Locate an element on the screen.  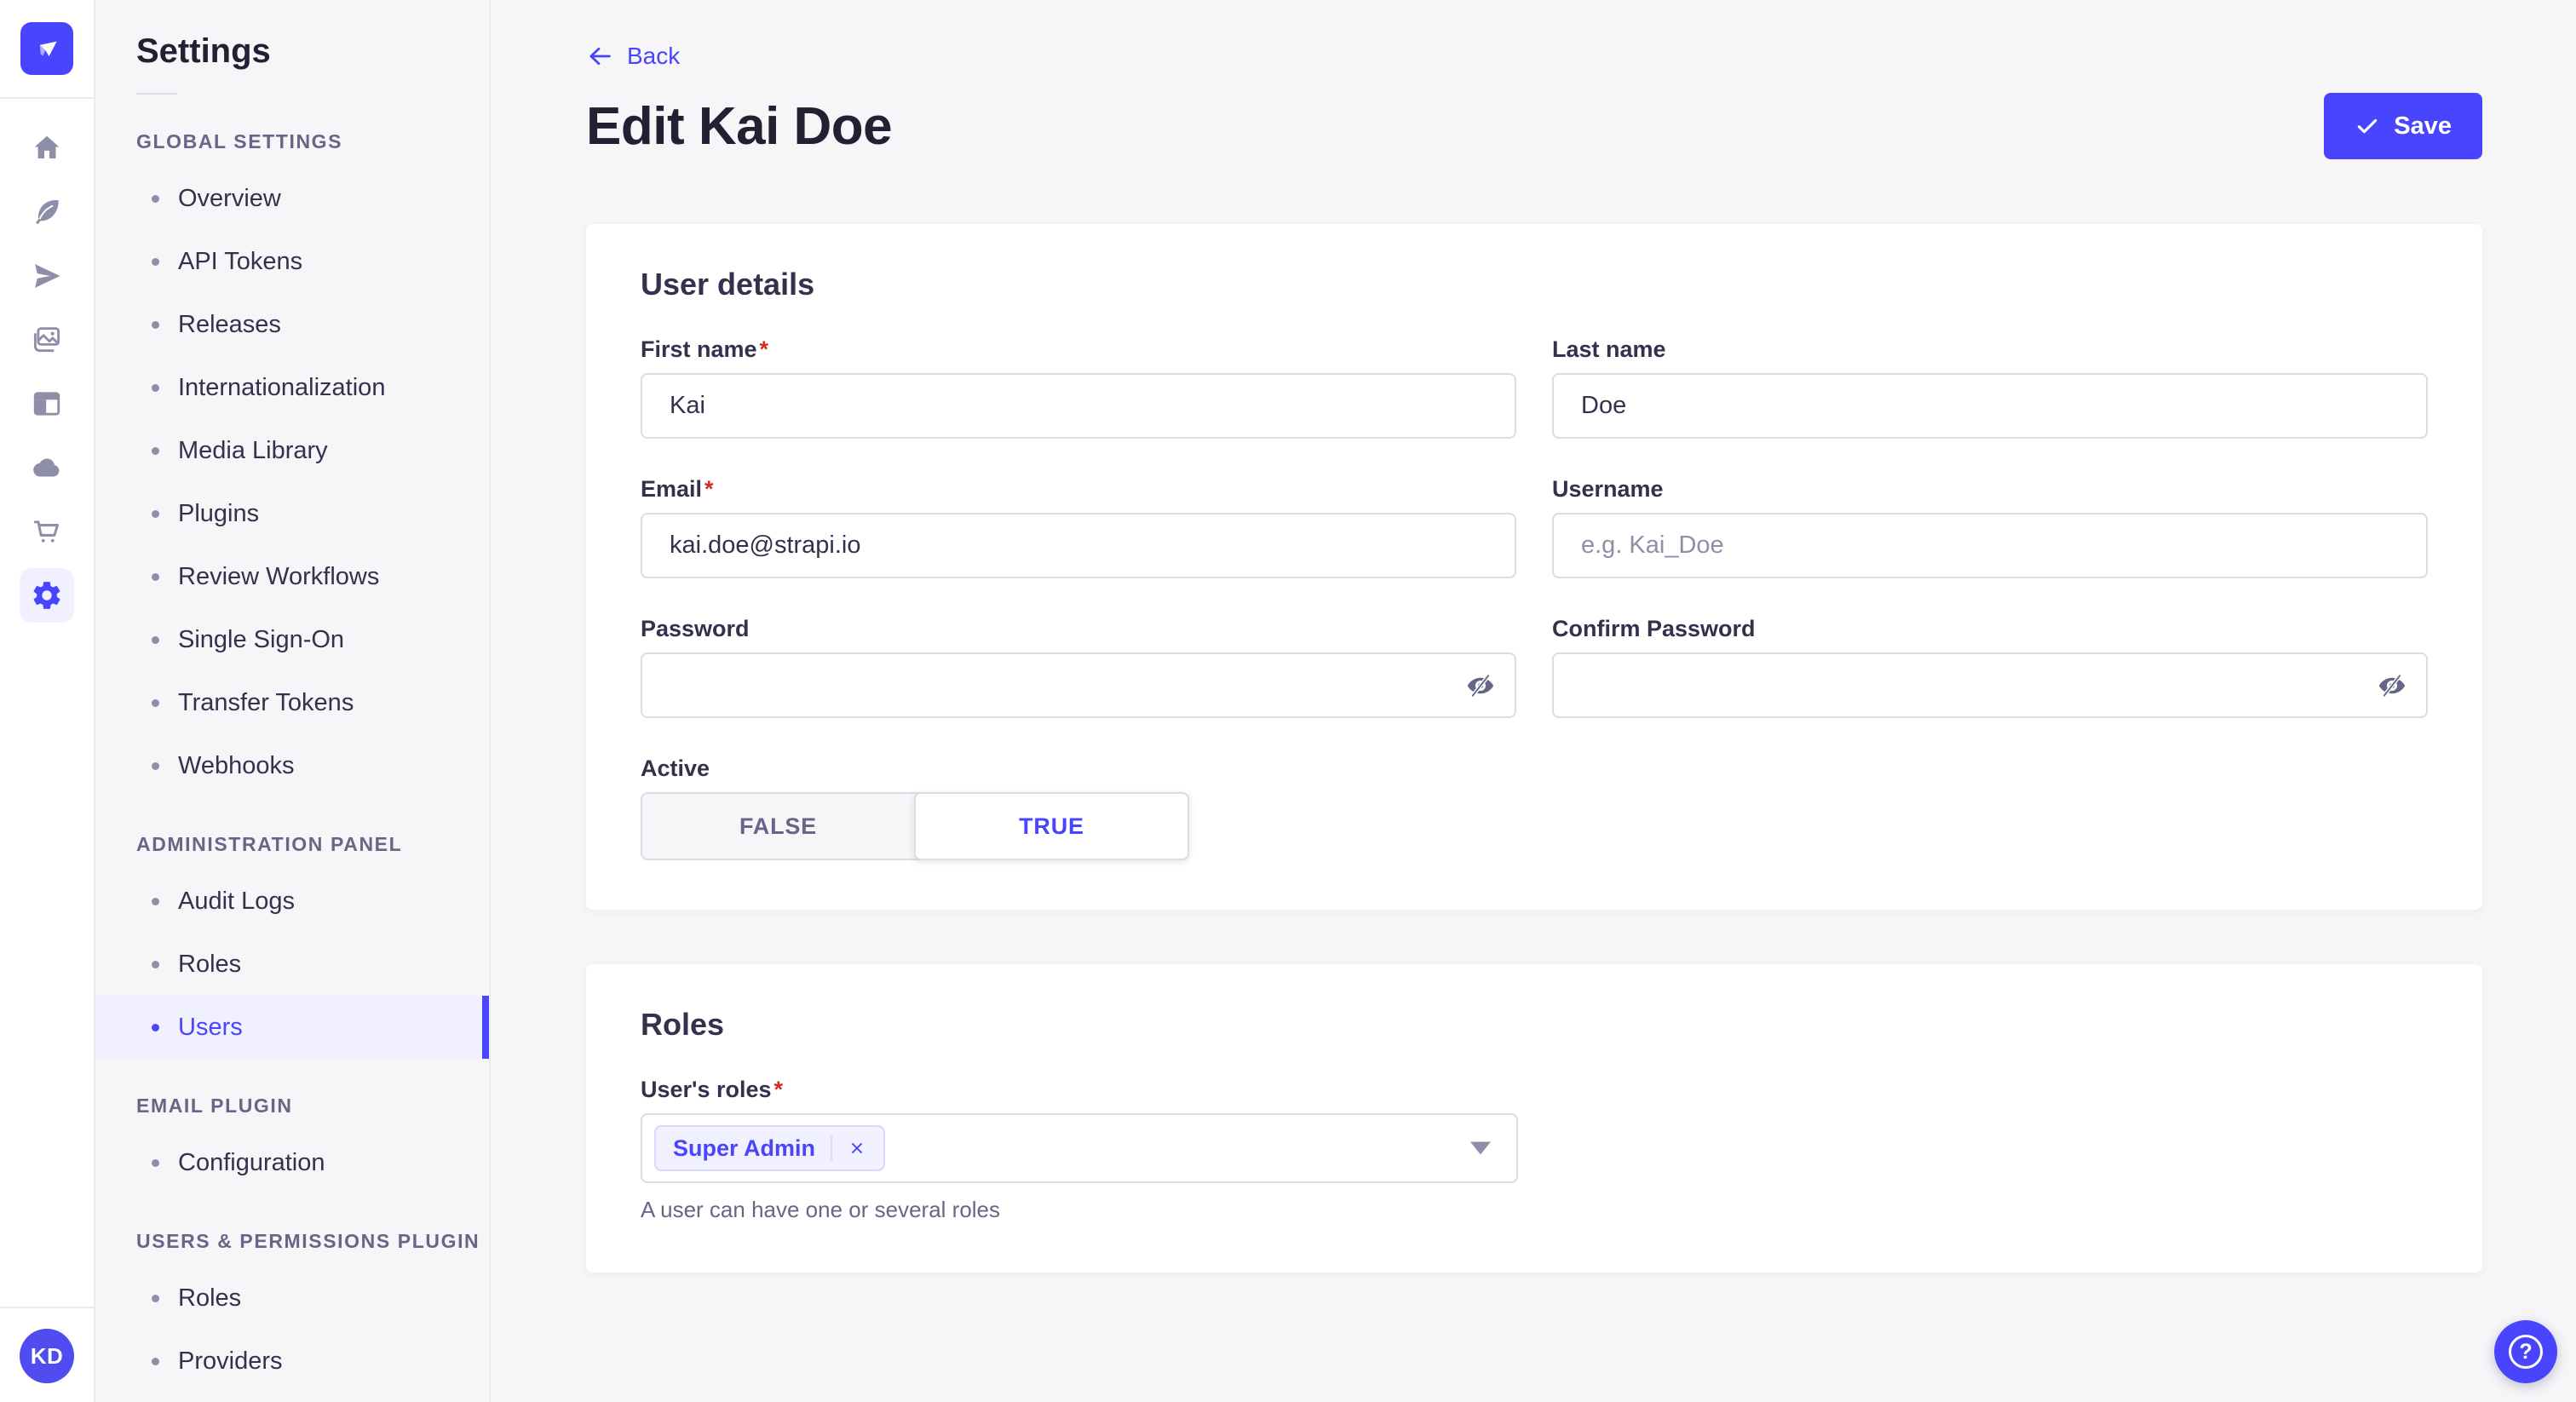
back-link: Back is located at coordinates (633, 57).